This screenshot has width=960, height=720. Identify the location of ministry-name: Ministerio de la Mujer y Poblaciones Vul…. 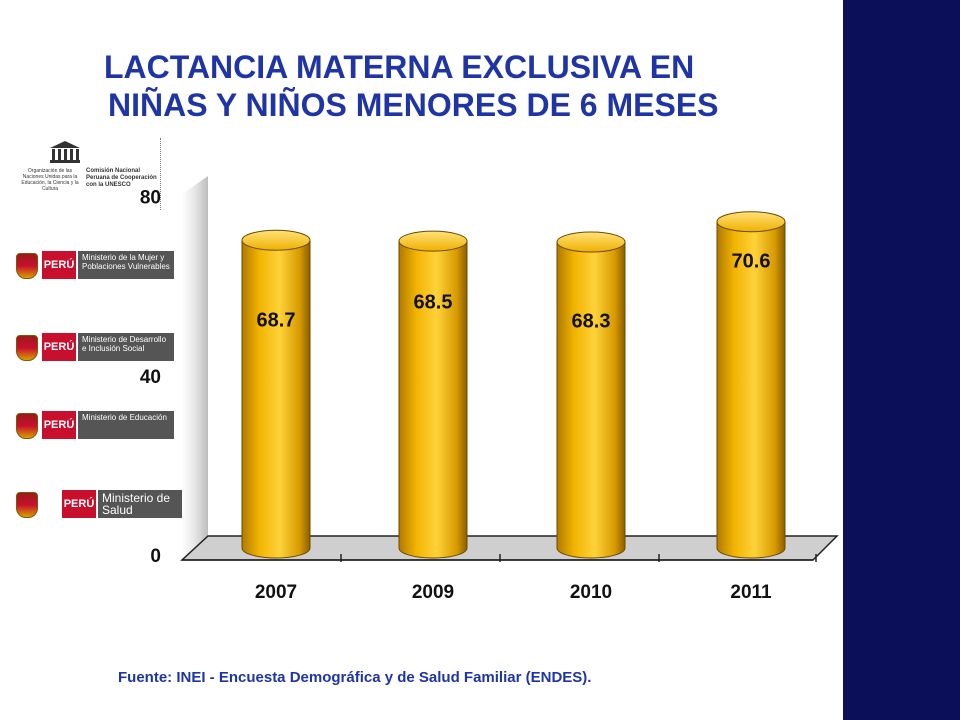
(126, 265).